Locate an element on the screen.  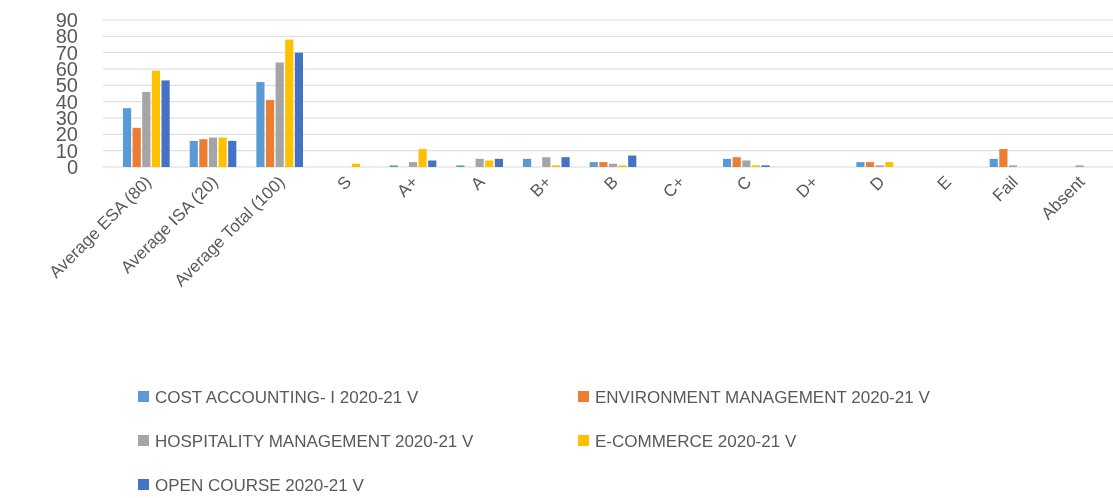
x-tick-label: Fail is located at coordinates (1005, 189).